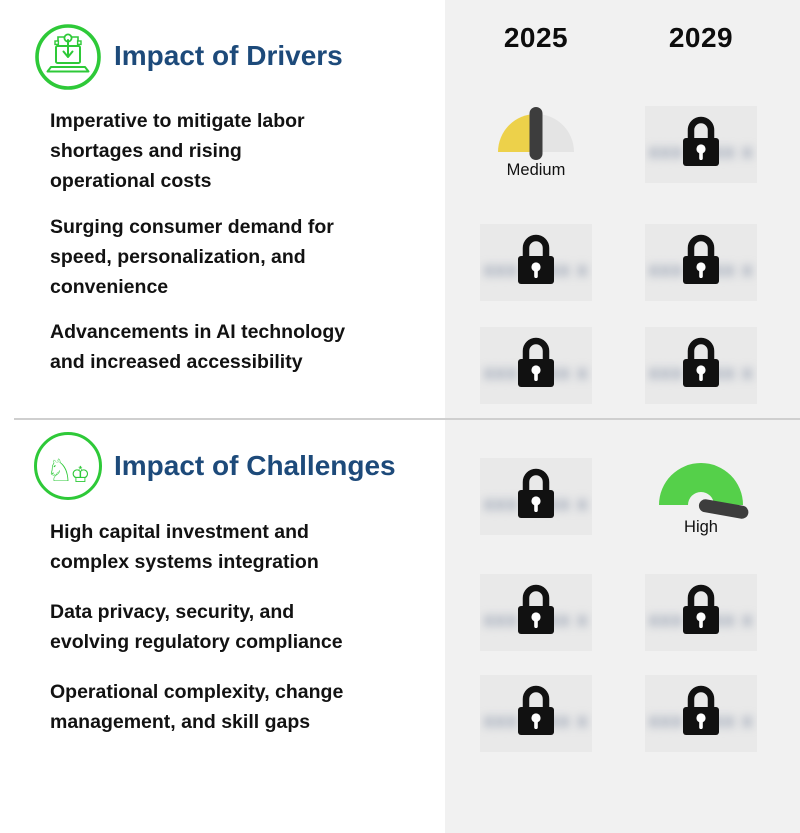 This screenshot has height=833, width=800. What do you see at coordinates (68, 57) in the screenshot?
I see `automation-laptop-icon` at bounding box center [68, 57].